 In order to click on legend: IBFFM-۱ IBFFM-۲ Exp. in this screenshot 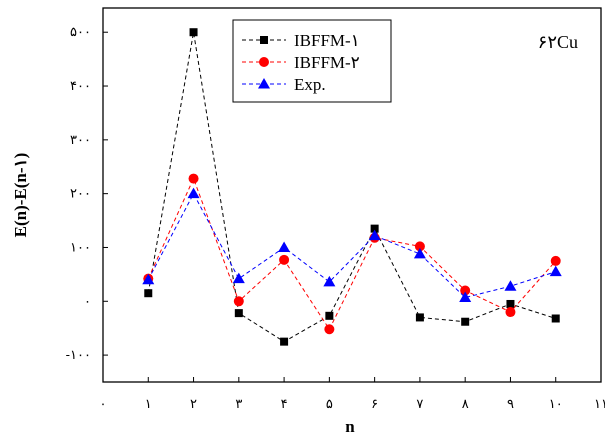, I will do `click(312, 61)`.